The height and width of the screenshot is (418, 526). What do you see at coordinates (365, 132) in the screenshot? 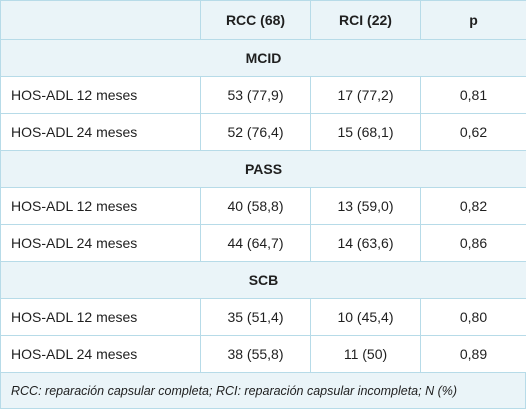
I see `rci-cell: 15 (68,1)` at bounding box center [365, 132].